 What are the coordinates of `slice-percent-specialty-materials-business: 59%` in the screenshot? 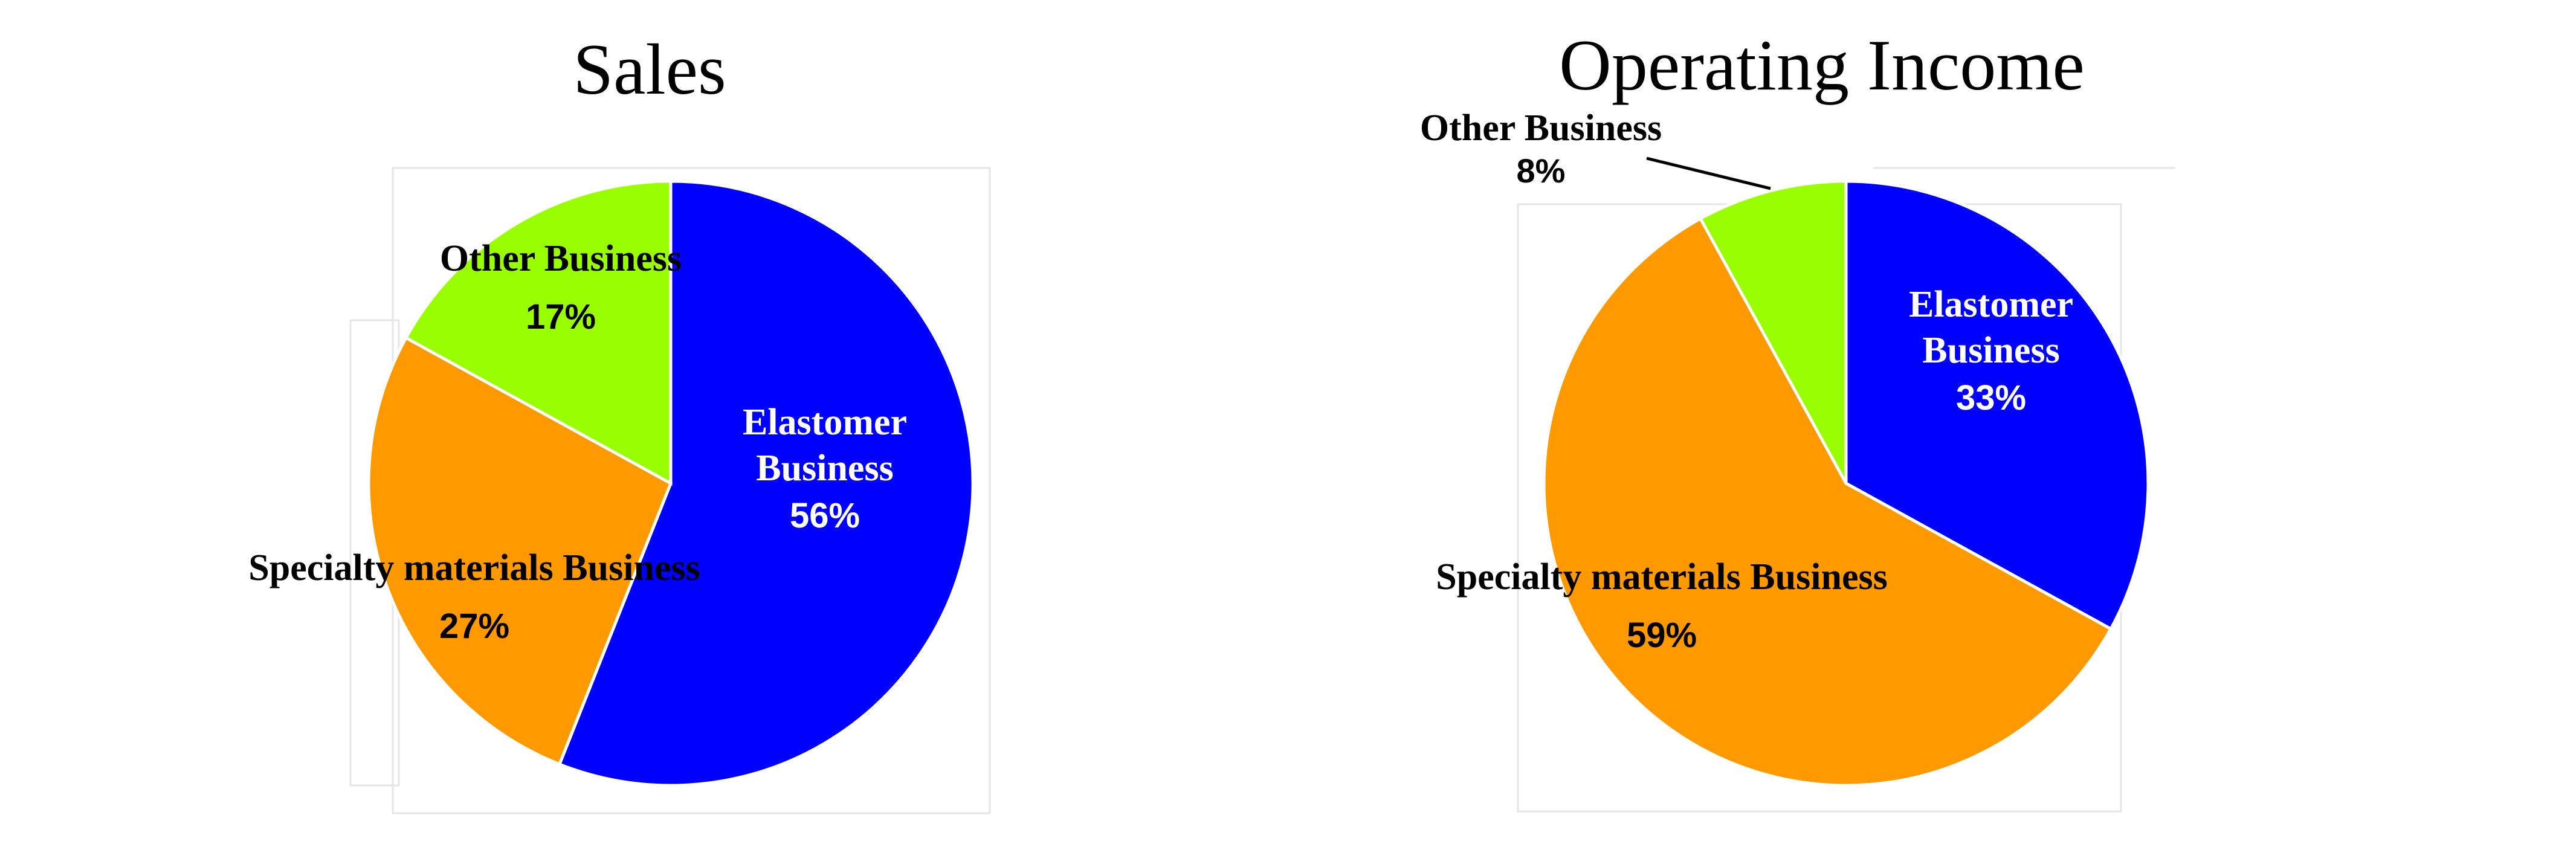 It's located at (1662, 635).